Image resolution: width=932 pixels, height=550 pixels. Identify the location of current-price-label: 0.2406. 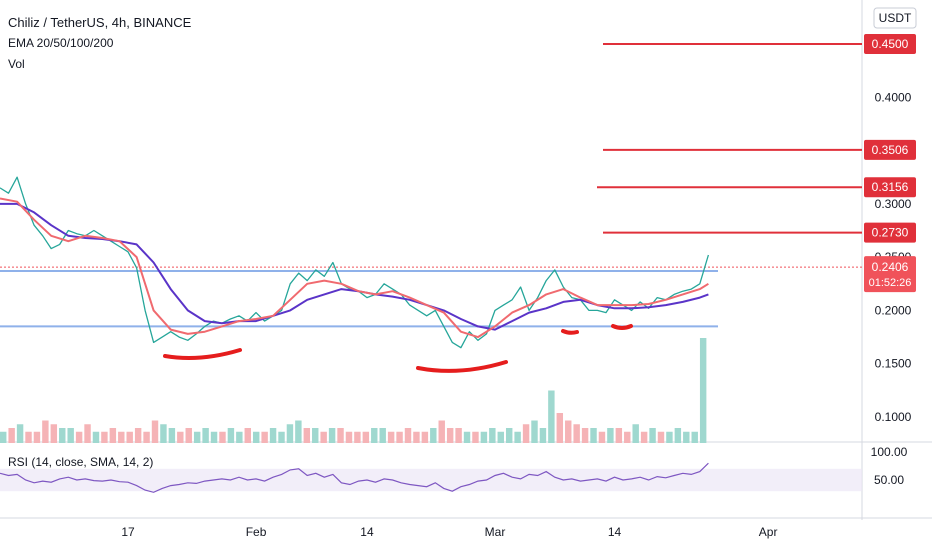
(890, 267).